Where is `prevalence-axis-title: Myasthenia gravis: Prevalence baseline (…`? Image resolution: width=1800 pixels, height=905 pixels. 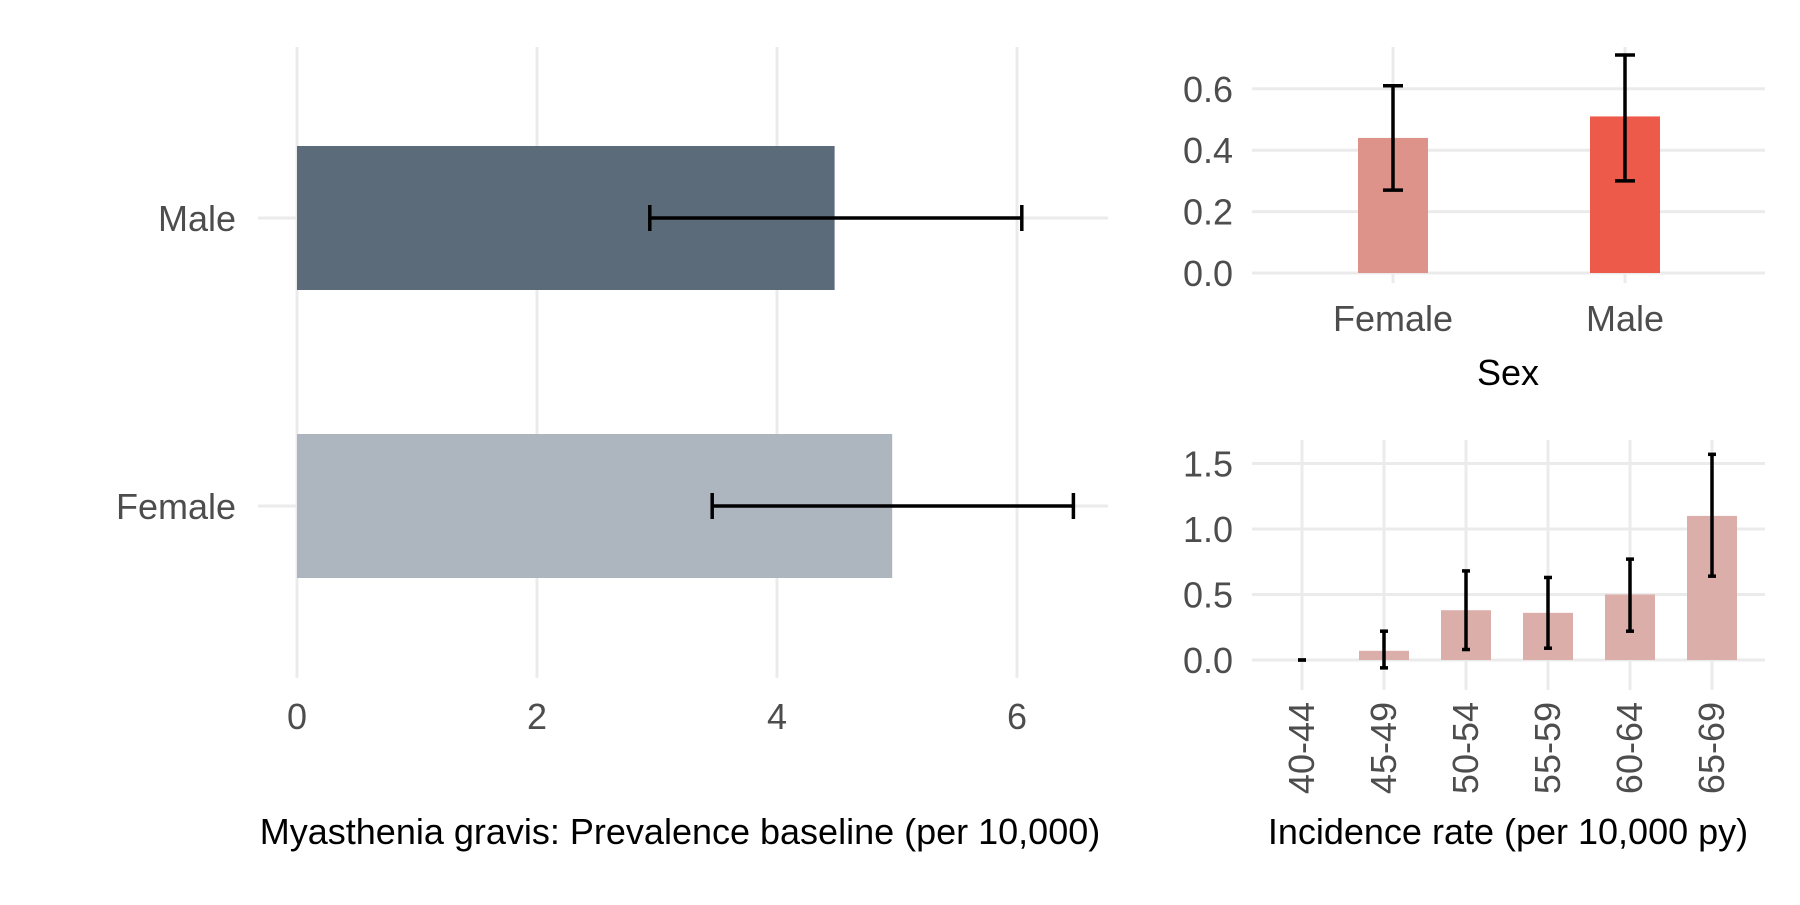 prevalence-axis-title: Myasthenia gravis: Prevalence baseline (… is located at coordinates (680, 831).